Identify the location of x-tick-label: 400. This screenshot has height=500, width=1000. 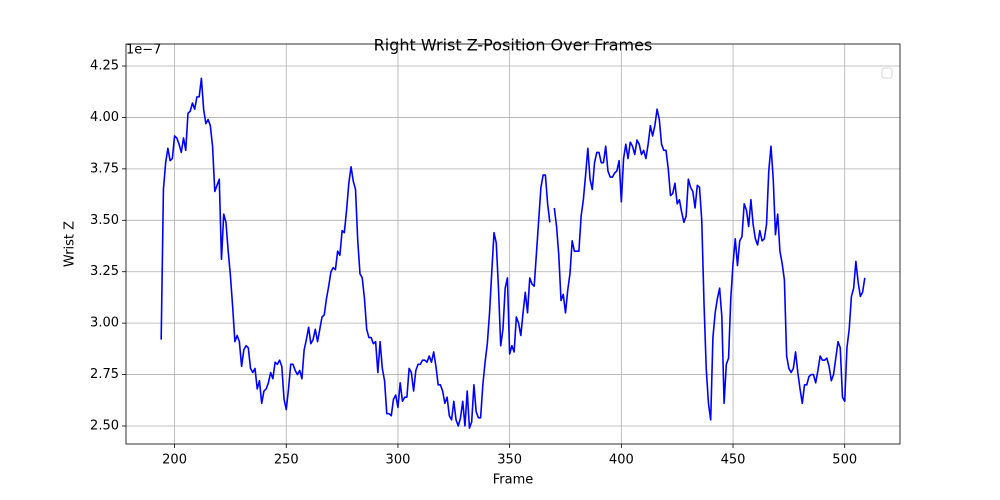
(621, 460).